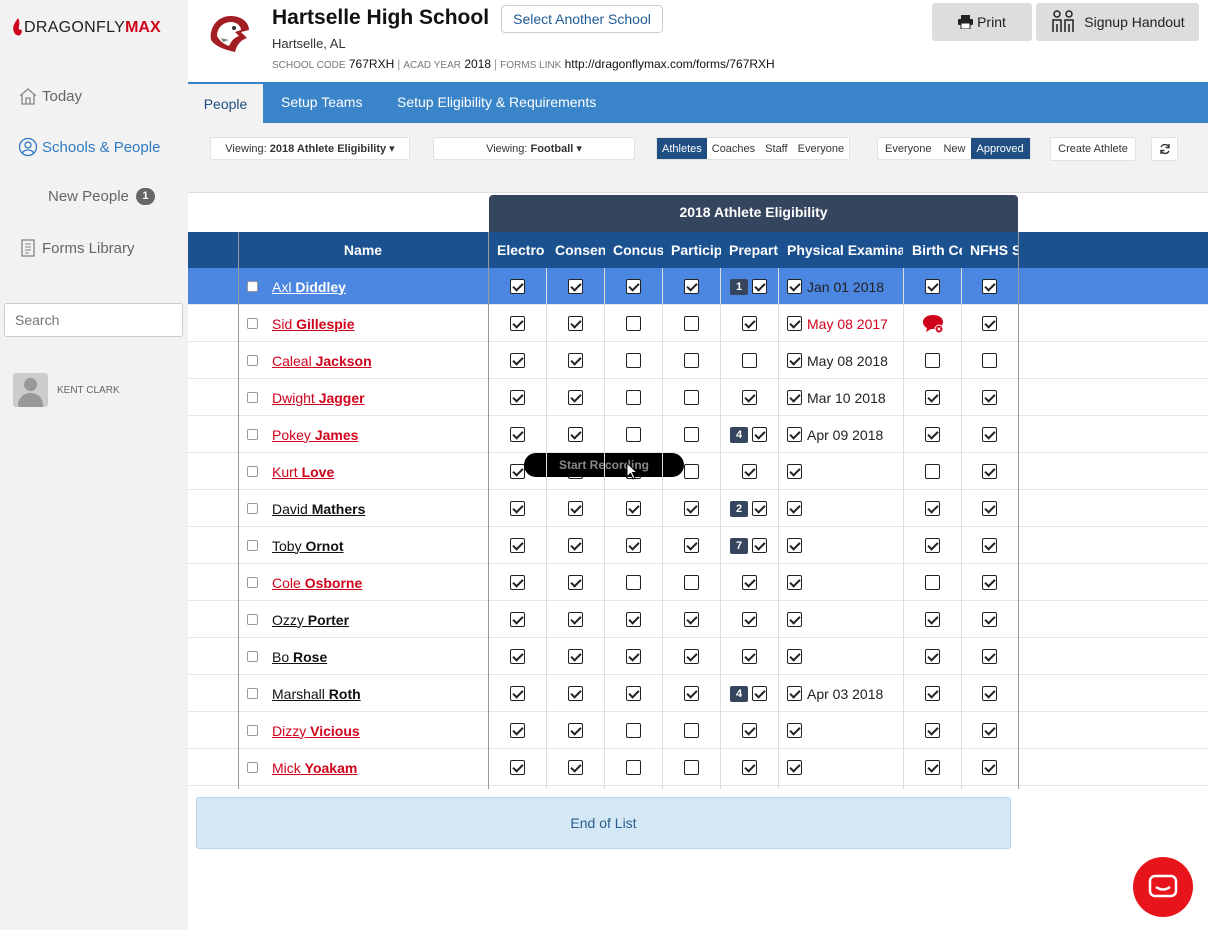  I want to click on athlete-name-link: Toby Ornot, so click(308, 546).